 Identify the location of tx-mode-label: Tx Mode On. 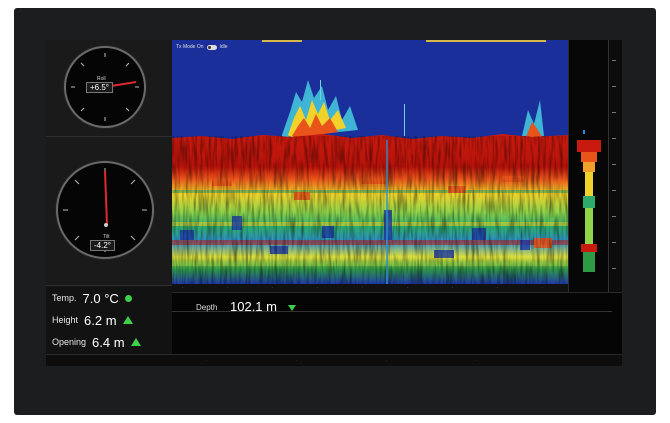
(190, 47).